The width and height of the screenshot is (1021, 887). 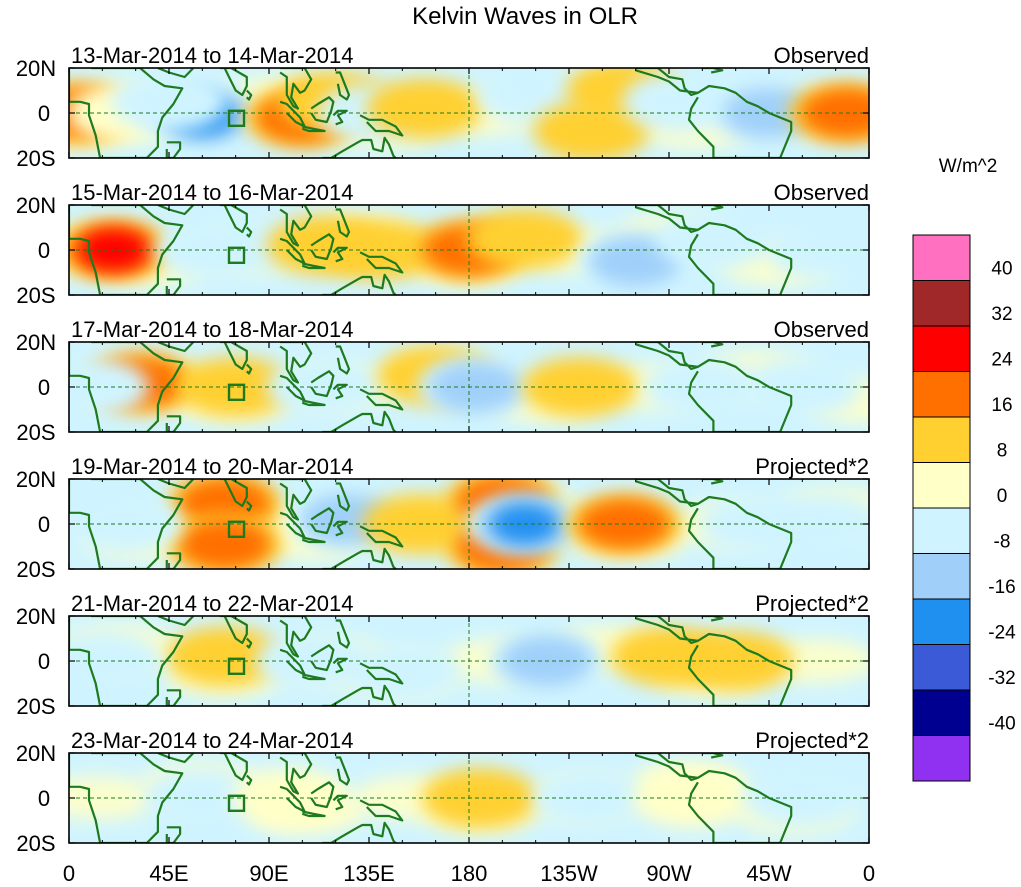 I want to click on colorbar-level-label: -32, so click(x=1001, y=678).